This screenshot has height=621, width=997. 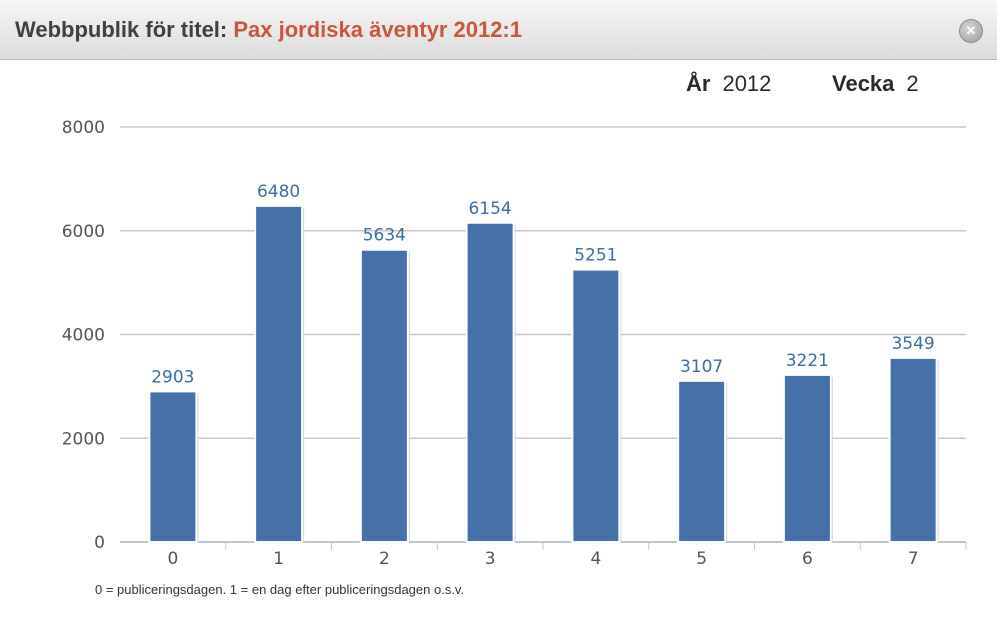 What do you see at coordinates (384, 559) in the screenshot?
I see `x-tick-label: 2` at bounding box center [384, 559].